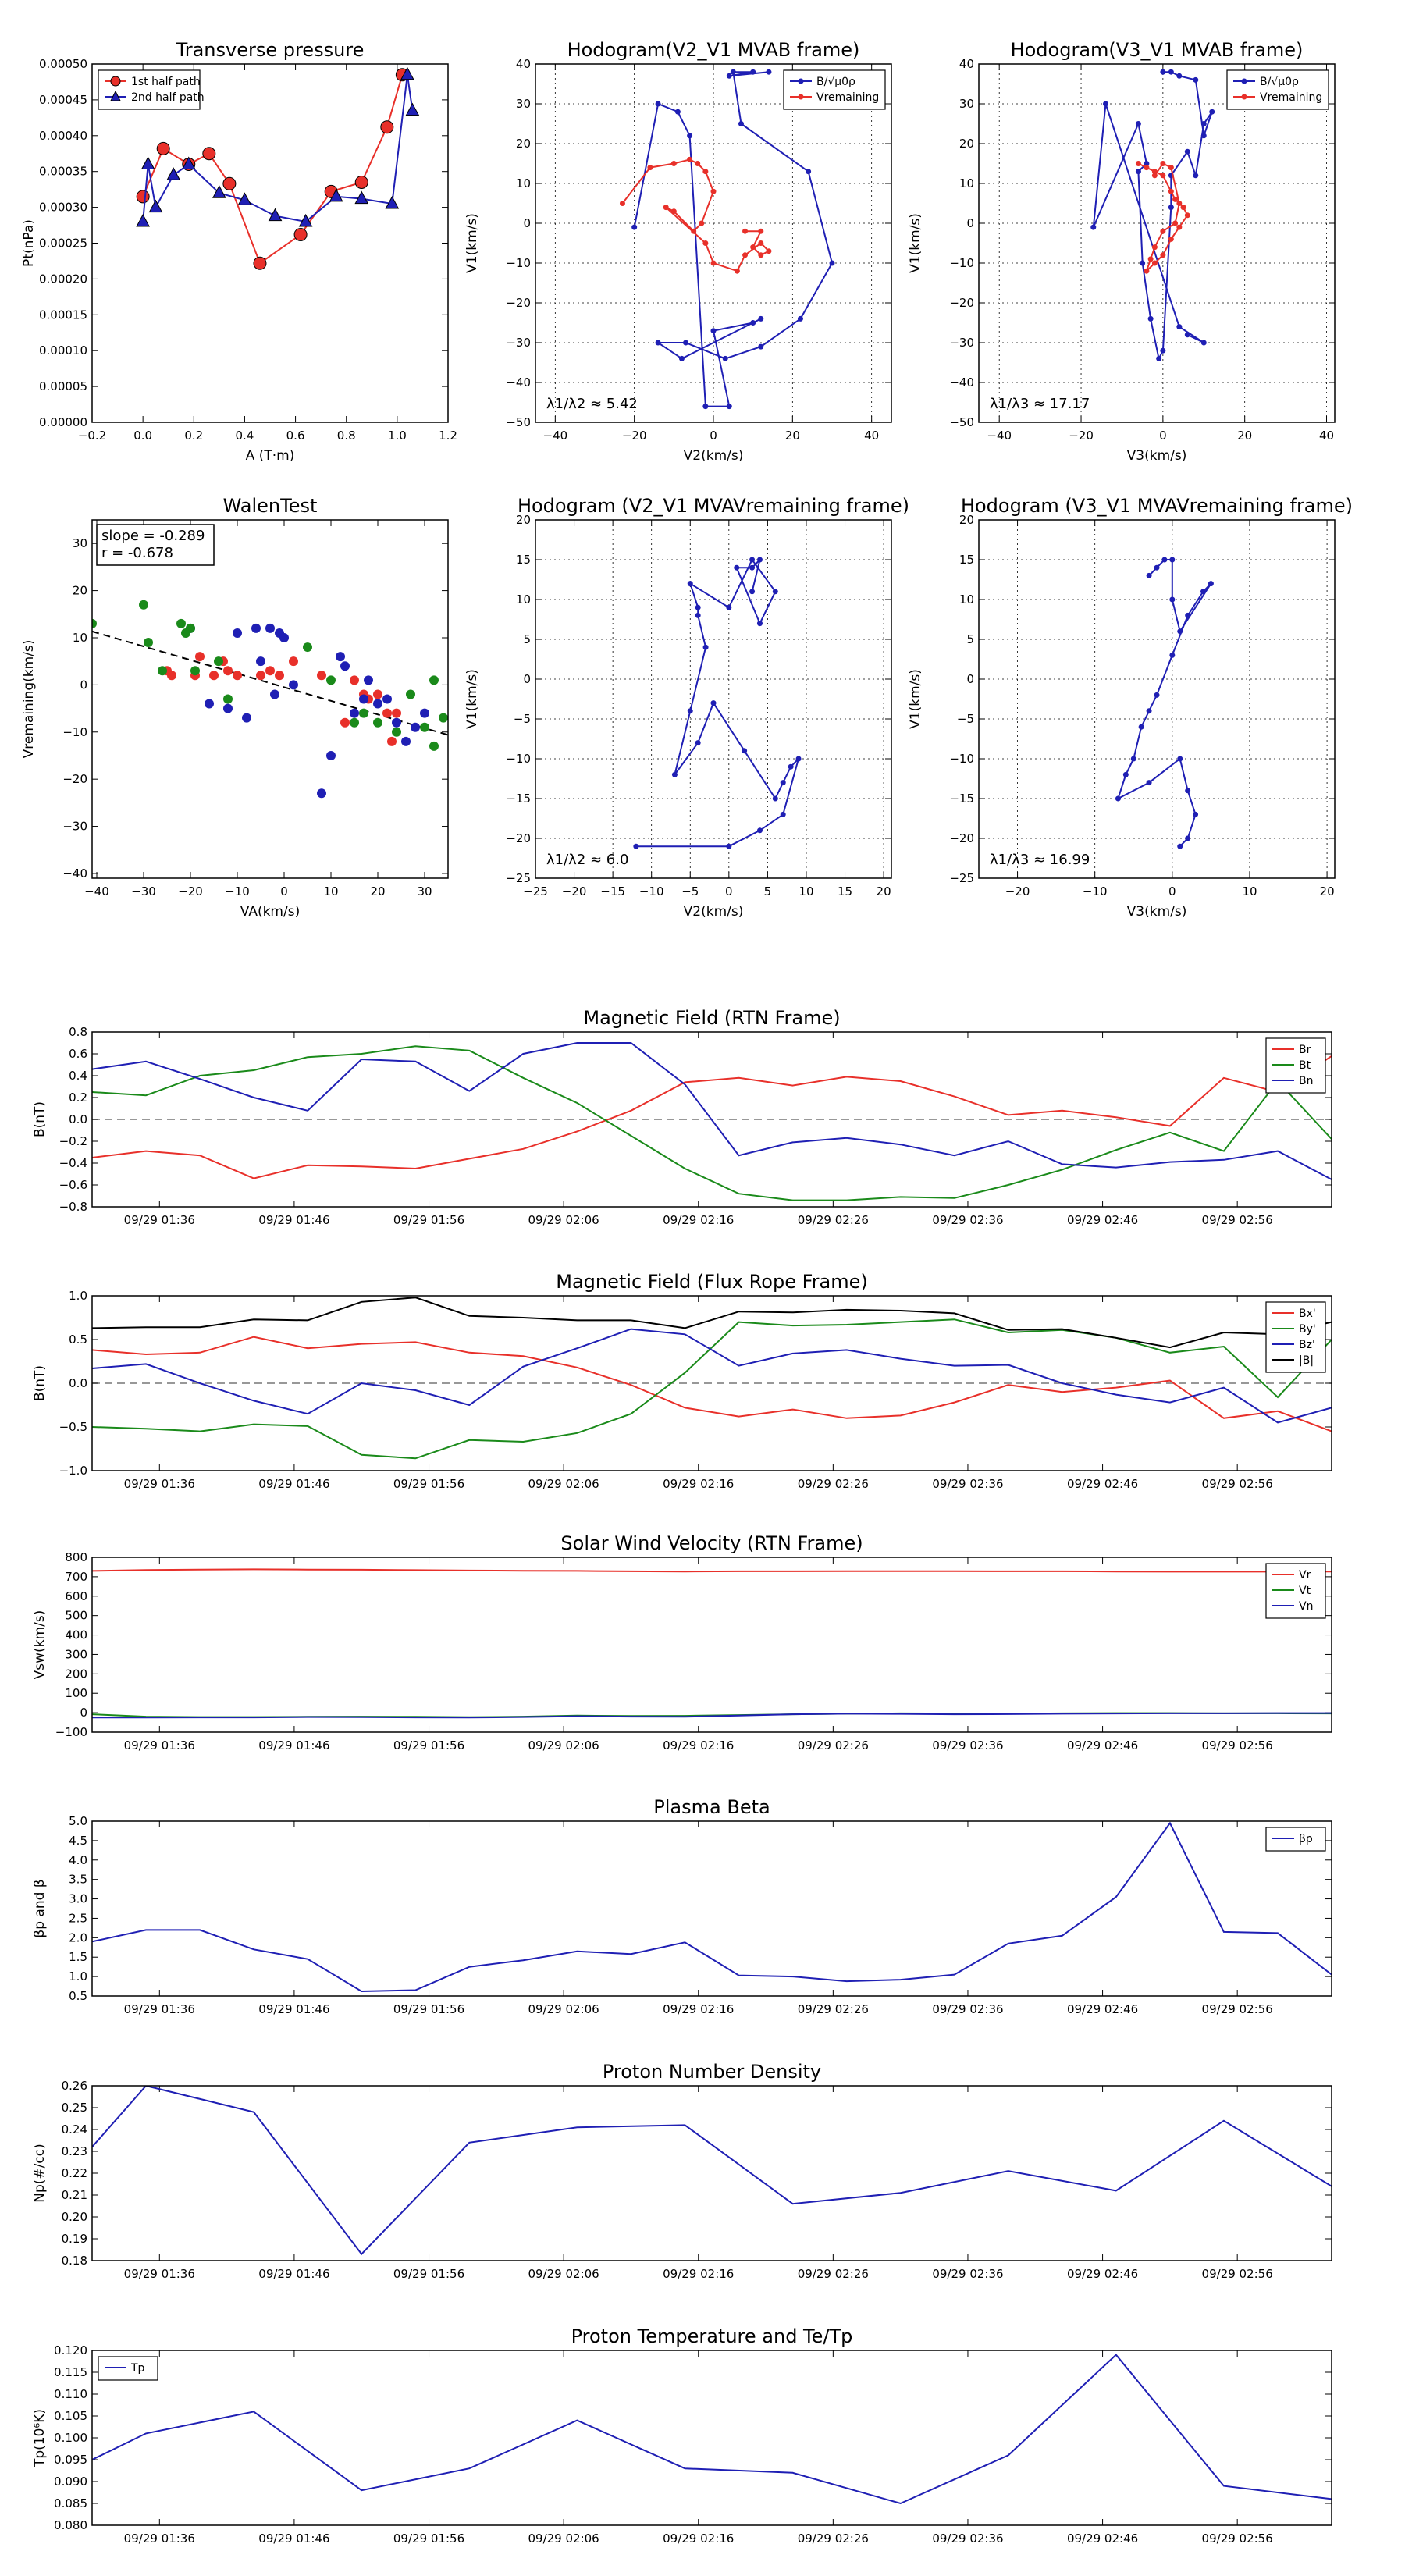  Describe the element at coordinates (834, 89) in the screenshot. I see `legend-box` at that location.